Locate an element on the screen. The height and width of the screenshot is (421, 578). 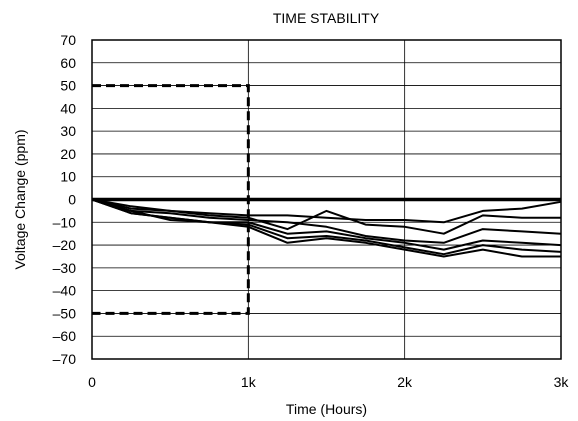
x-tick-label: 3k is located at coordinates (562, 382).